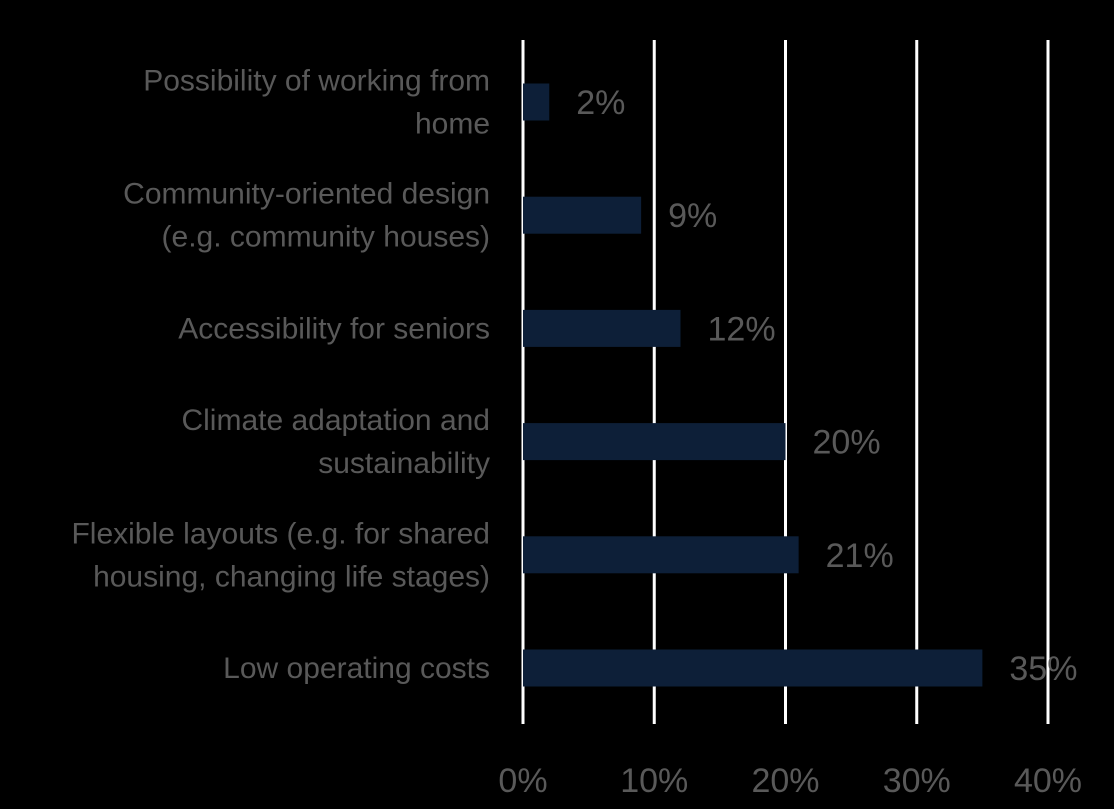 The width and height of the screenshot is (1114, 809). I want to click on category-label-5: Low operating costs, so click(356, 668).